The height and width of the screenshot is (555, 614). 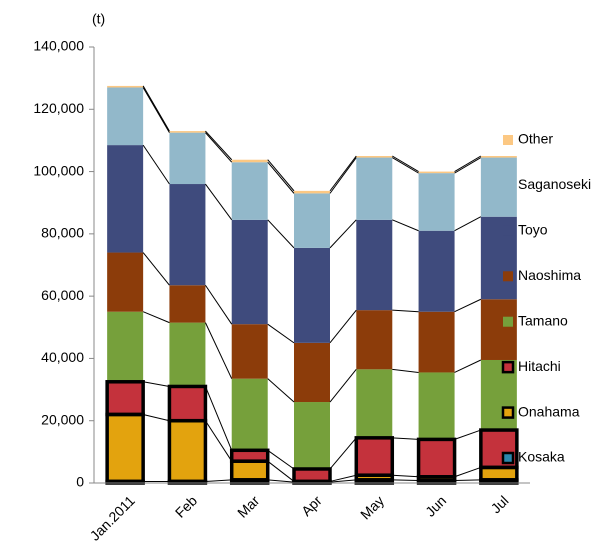 What do you see at coordinates (62, 357) in the screenshot?
I see `y-tick-label: 40,000` at bounding box center [62, 357].